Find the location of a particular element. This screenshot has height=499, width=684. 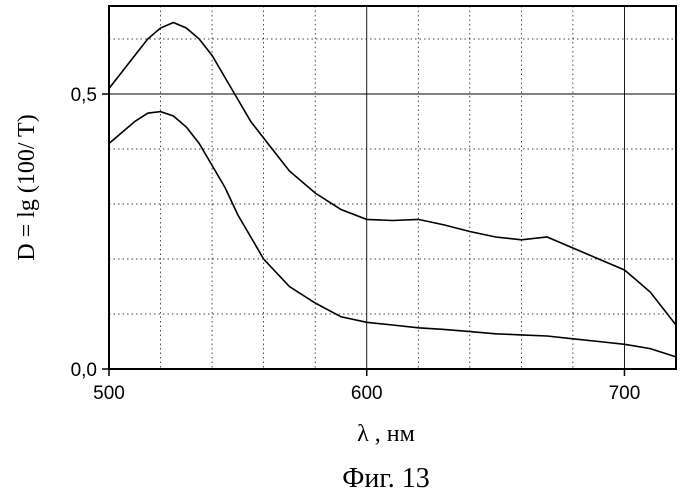

x-tick-label: 600 is located at coordinates (367, 393).